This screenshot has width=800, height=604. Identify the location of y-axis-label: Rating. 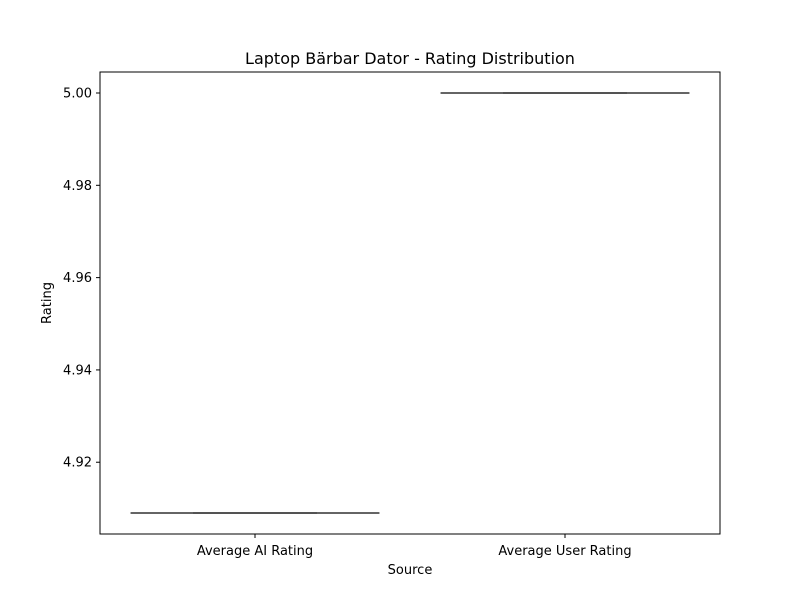
(47, 303).